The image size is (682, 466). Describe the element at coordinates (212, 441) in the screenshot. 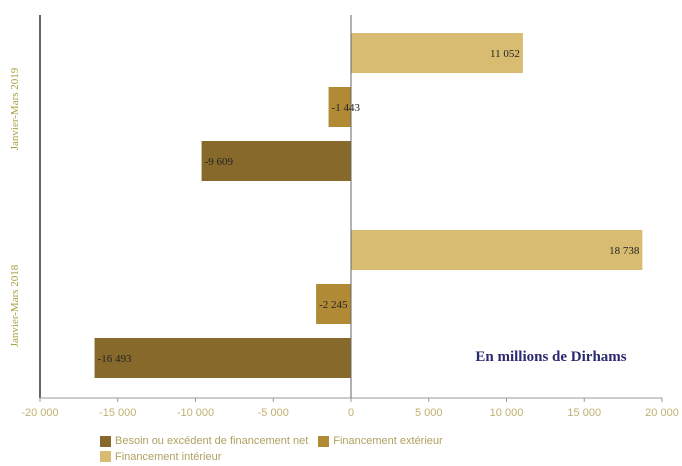

I see `legend-label-0: Besoin ou excédent de financement net` at that location.